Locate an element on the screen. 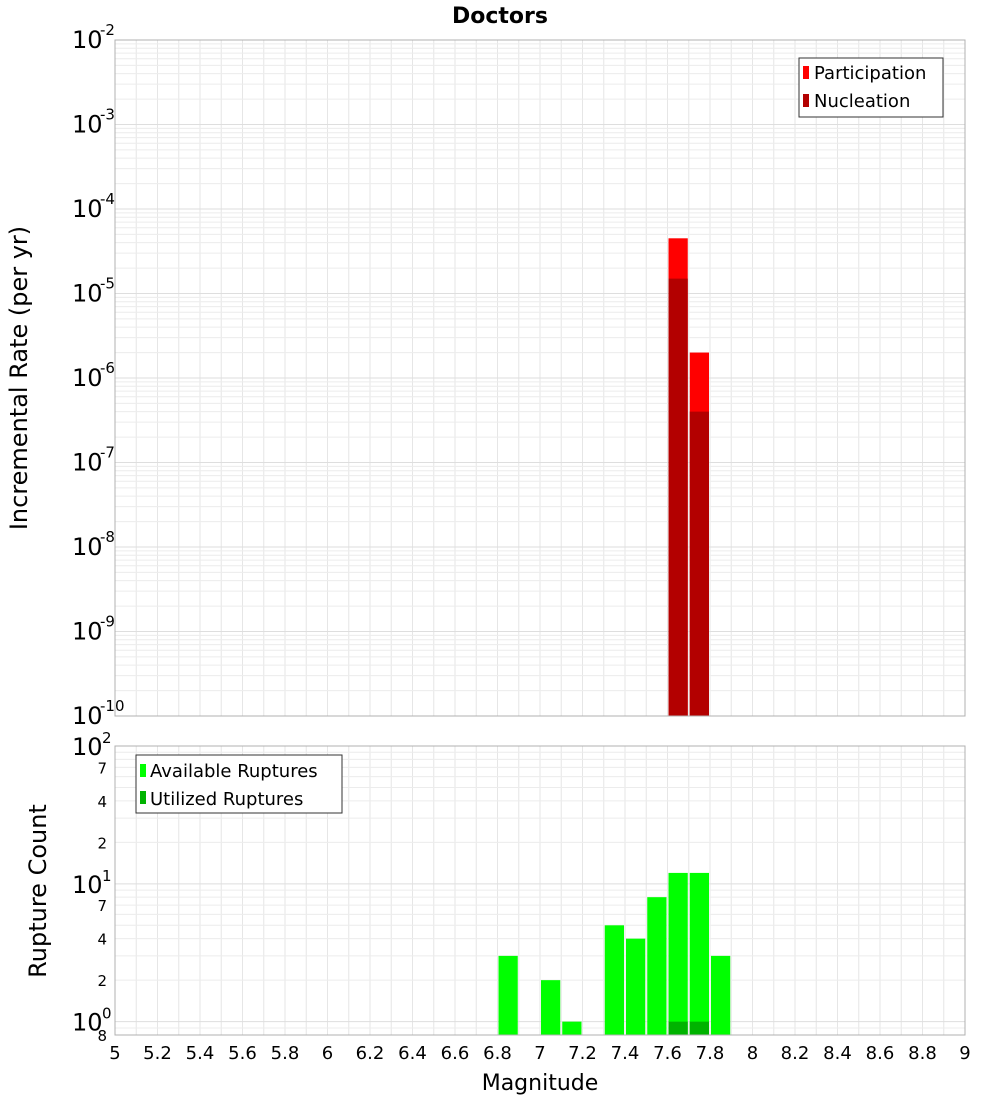  top-legend-box is located at coordinates (871, 87).